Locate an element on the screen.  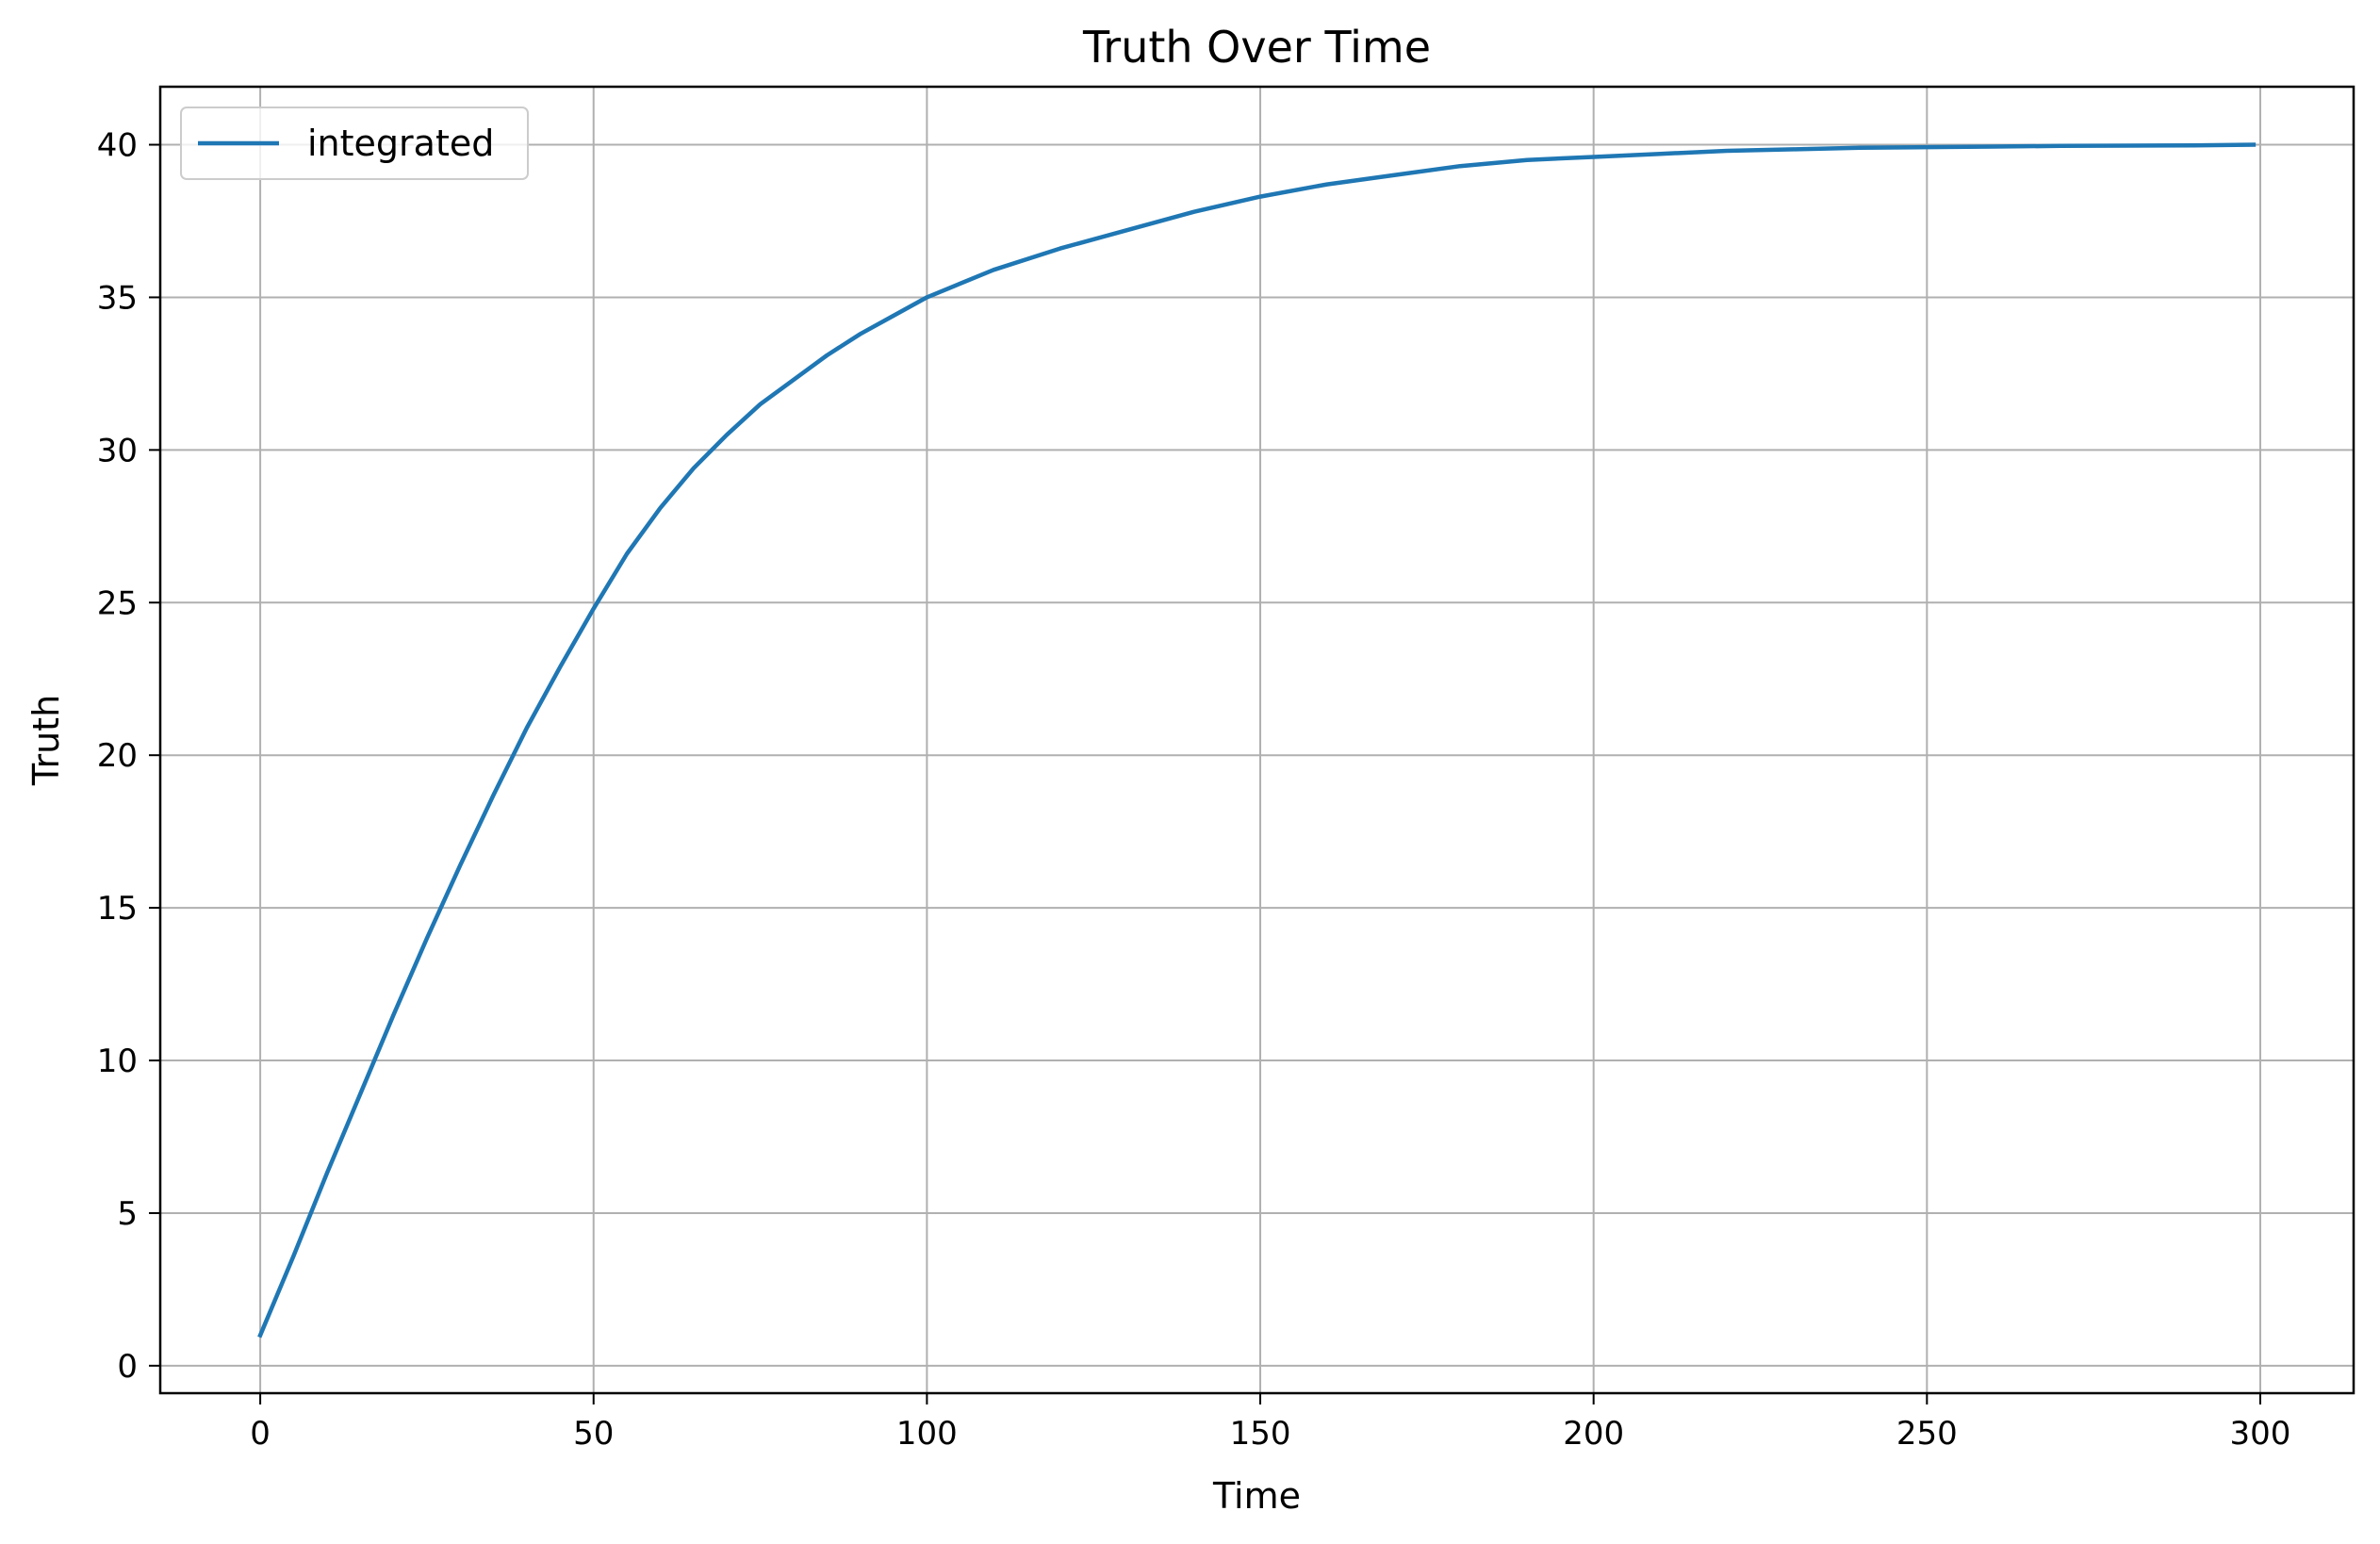
y-tick-label: 35 is located at coordinates (117, 298).